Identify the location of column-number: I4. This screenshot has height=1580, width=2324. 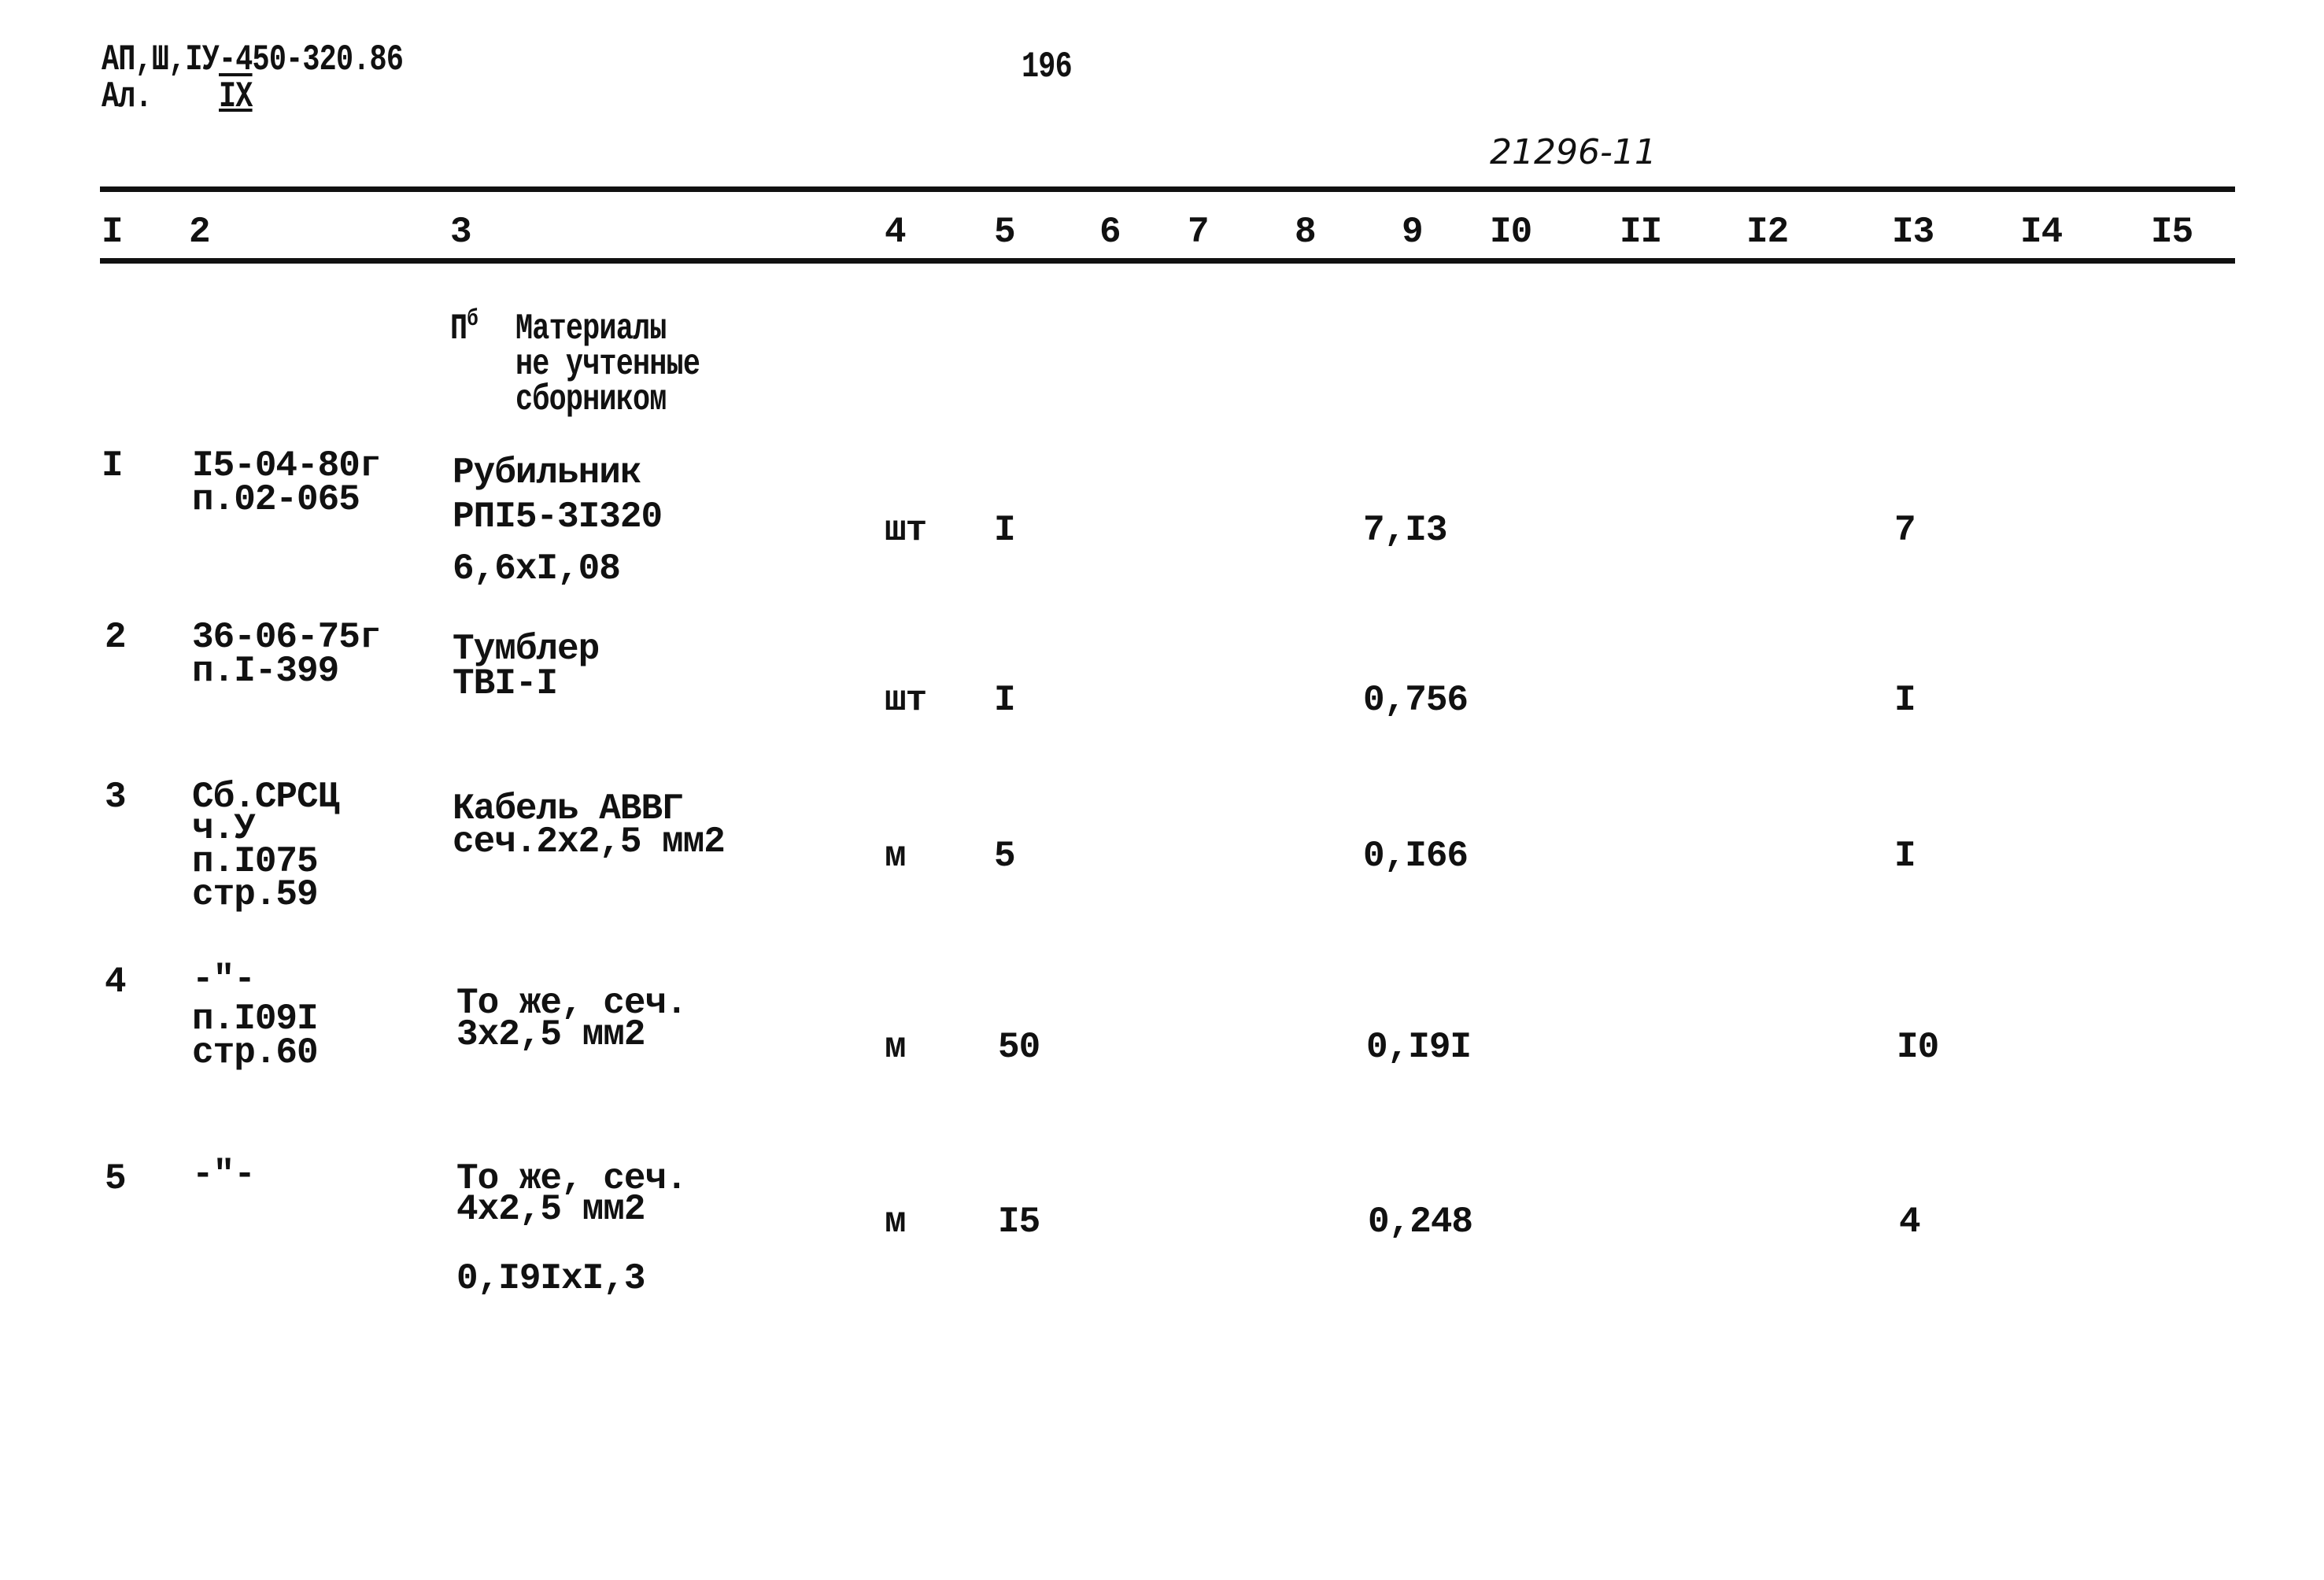
(2041, 232).